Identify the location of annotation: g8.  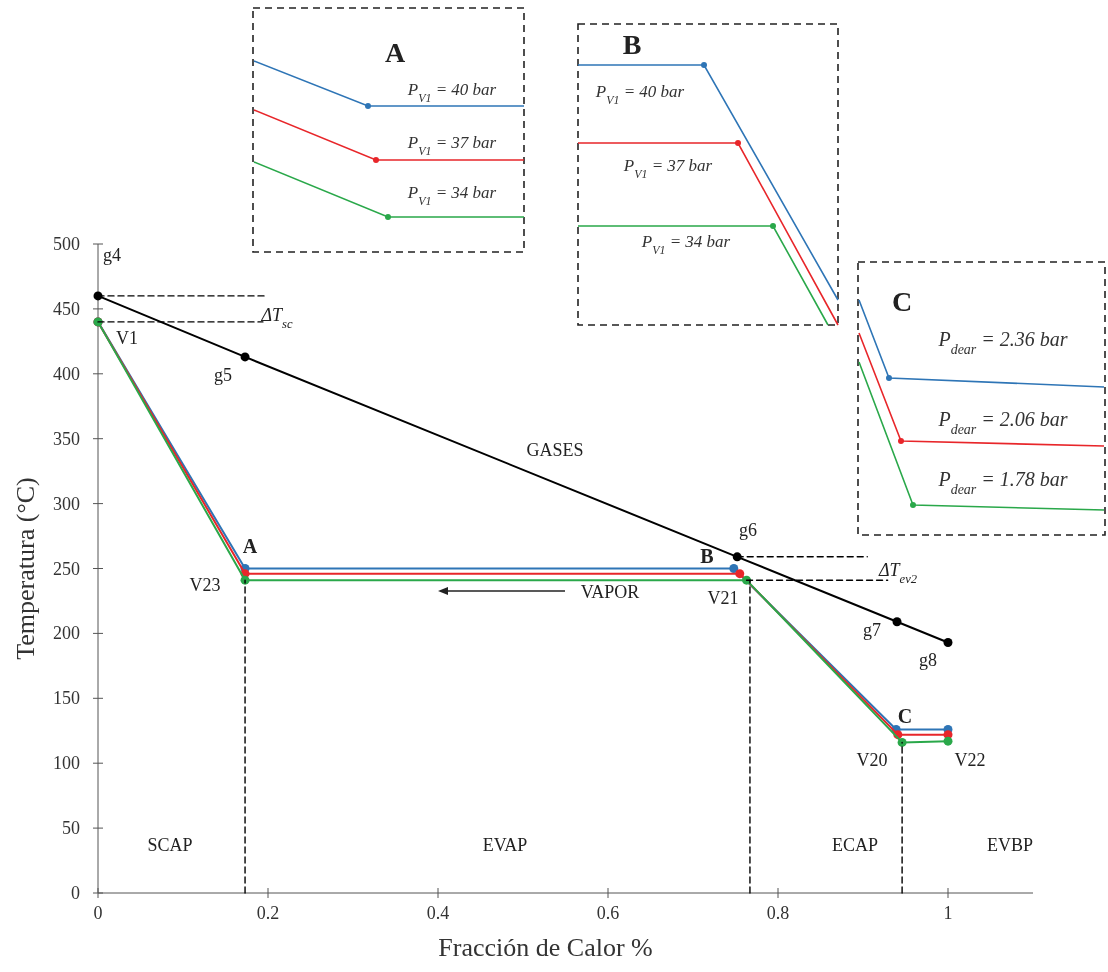
(928, 660).